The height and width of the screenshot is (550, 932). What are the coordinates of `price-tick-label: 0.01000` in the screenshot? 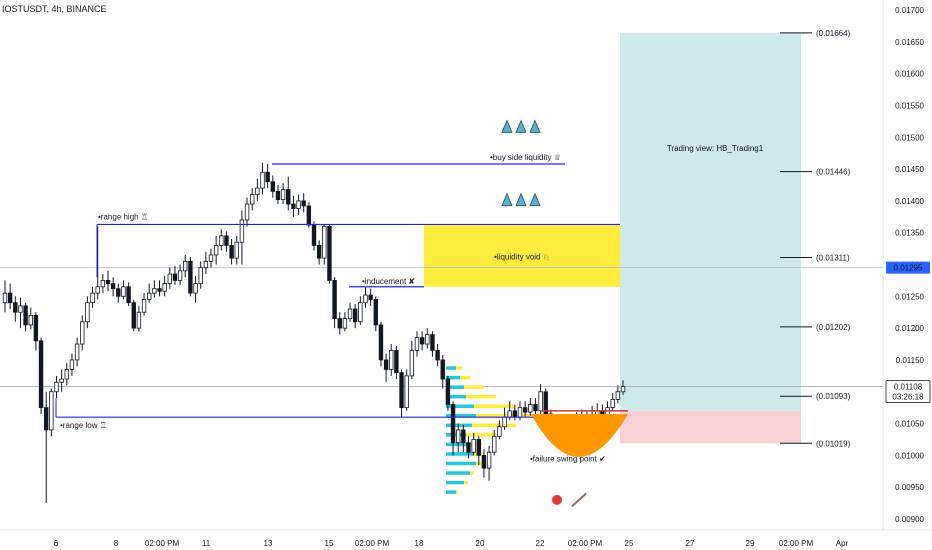 It's located at (909, 455).